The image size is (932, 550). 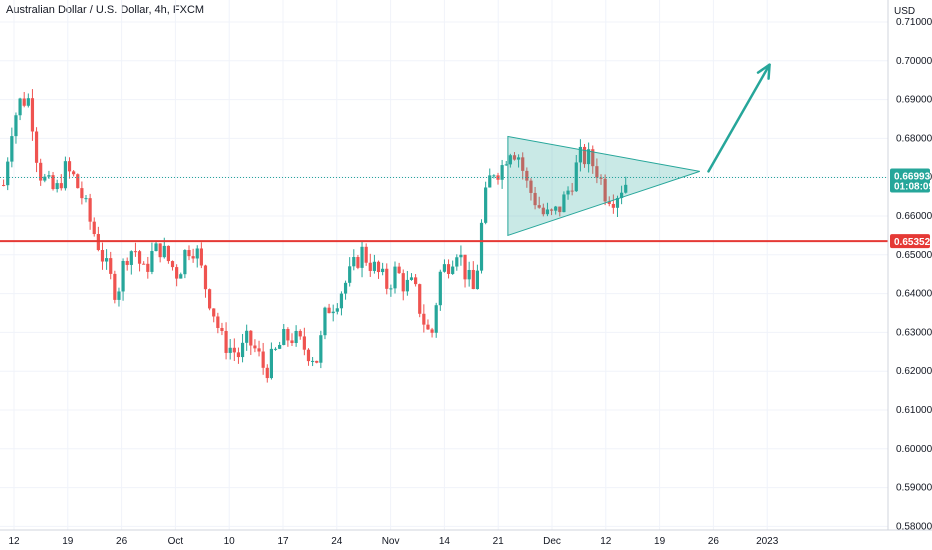 What do you see at coordinates (913, 186) in the screenshot?
I see `countdown-value: 01:08:09` at bounding box center [913, 186].